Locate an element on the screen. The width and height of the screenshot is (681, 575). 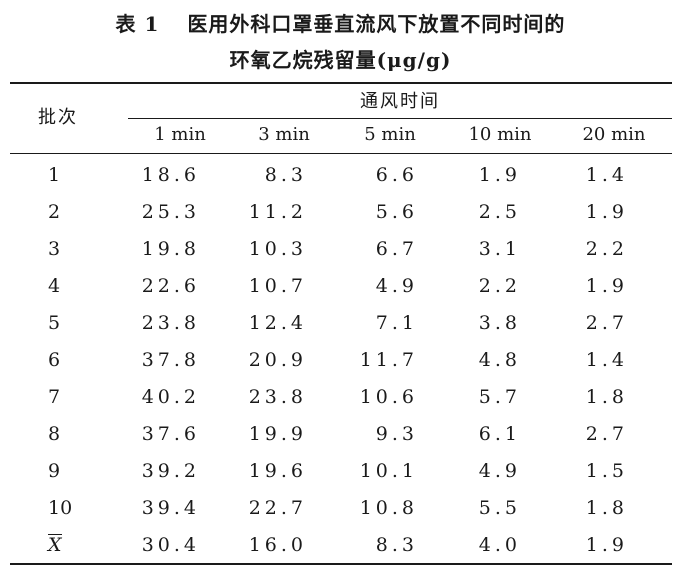
batch-cell: X is located at coordinates (55, 545).